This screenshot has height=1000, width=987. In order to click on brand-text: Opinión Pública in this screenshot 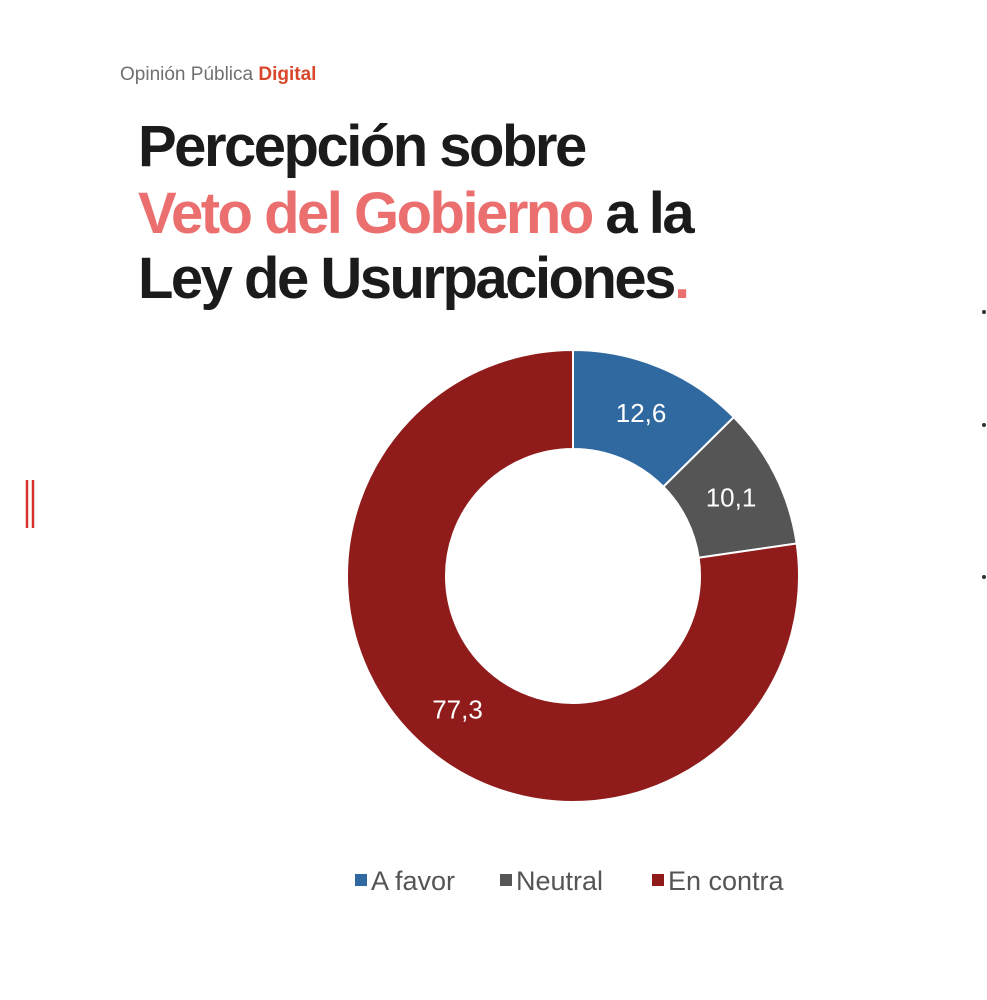, I will do `click(187, 74)`.